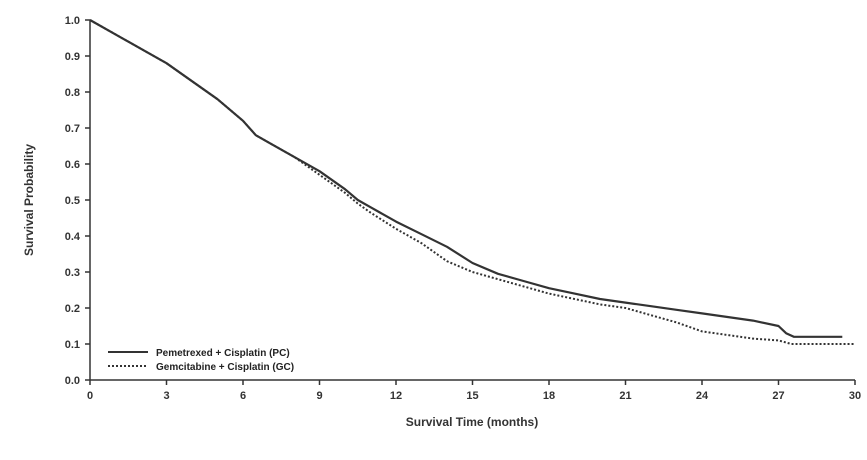 The height and width of the screenshot is (460, 867). Describe the element at coordinates (72, 201) in the screenshot. I see `y-tick-label: 0.5` at that location.